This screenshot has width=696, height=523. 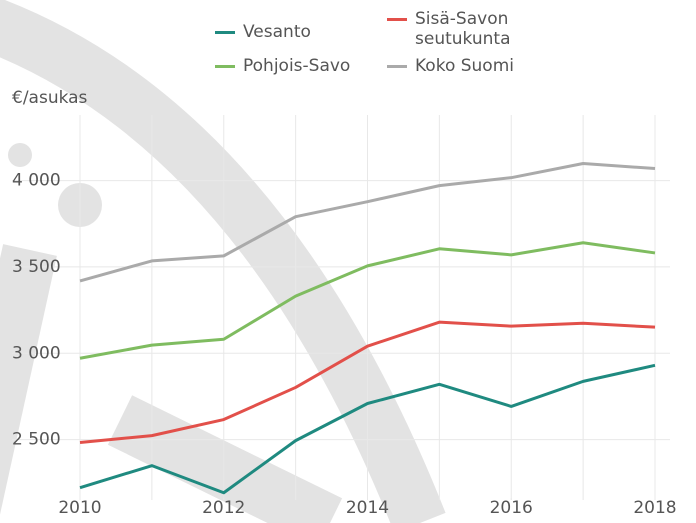 I want to click on legend-label: Pohjois-Savo, so click(x=297, y=66).